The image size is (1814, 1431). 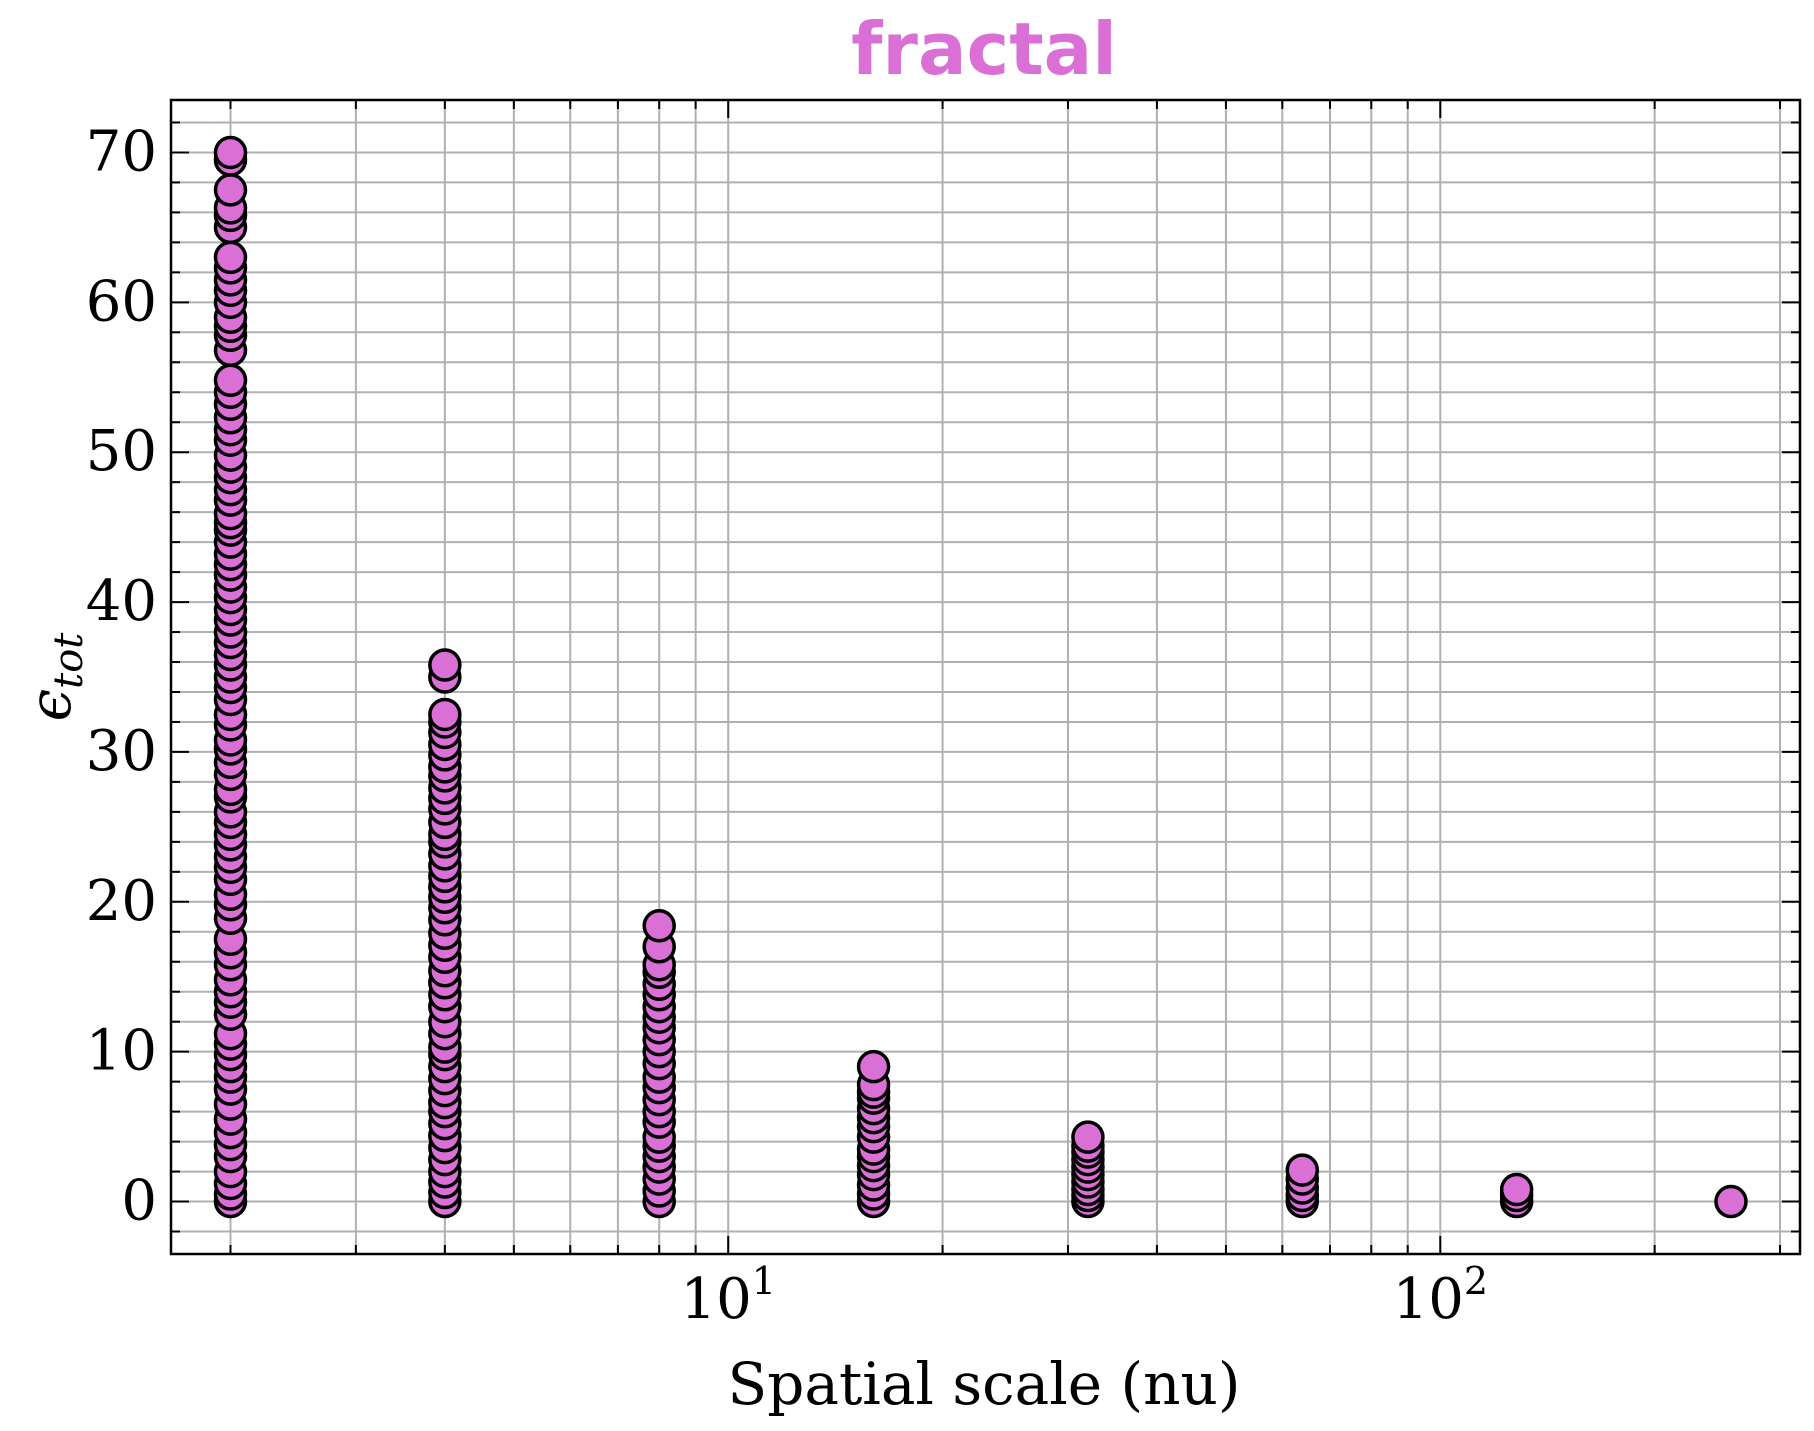 What do you see at coordinates (1084, 1295) in the screenshot?
I see `x-tick-labels: 10¹ 10²` at bounding box center [1084, 1295].